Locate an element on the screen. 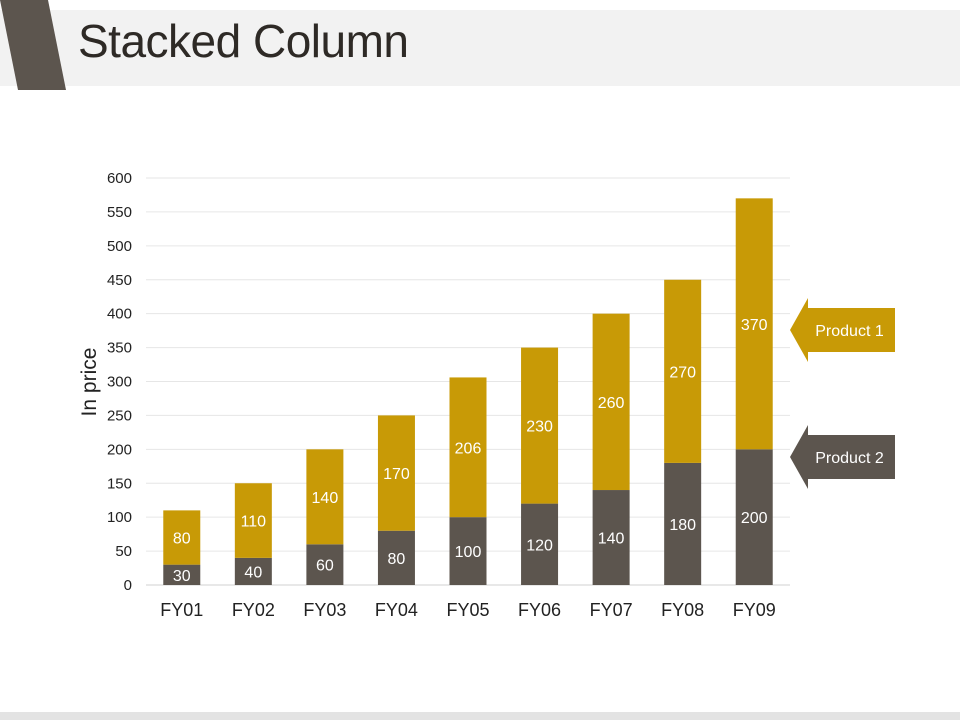 The image size is (960, 720). data-label: 60 is located at coordinates (325, 566).